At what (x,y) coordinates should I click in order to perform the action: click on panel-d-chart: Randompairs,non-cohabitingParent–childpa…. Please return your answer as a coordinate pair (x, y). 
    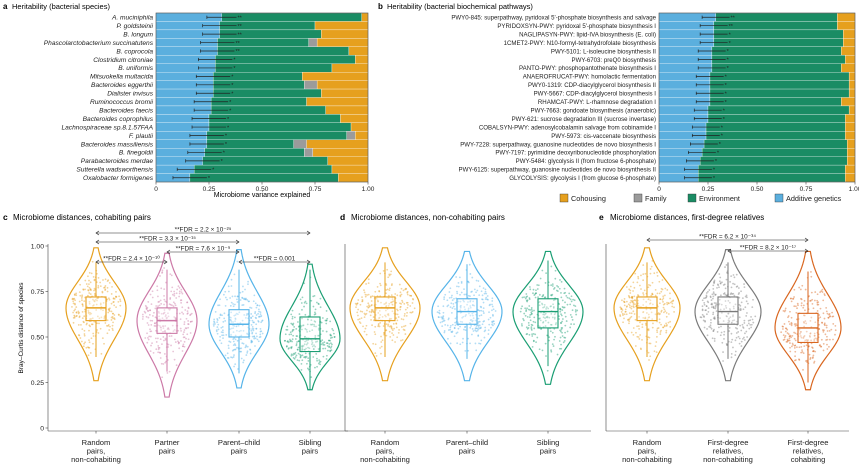
    Looking at the image, I should click on (467, 354).